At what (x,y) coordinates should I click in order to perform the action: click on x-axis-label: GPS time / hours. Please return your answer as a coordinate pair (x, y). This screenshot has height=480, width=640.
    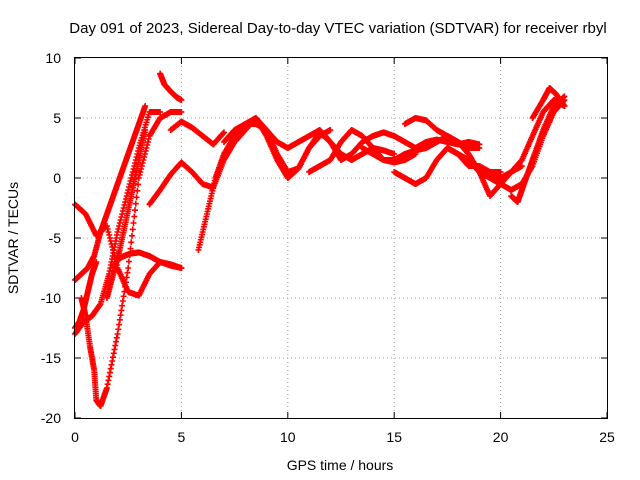
    Looking at the image, I should click on (340, 465).